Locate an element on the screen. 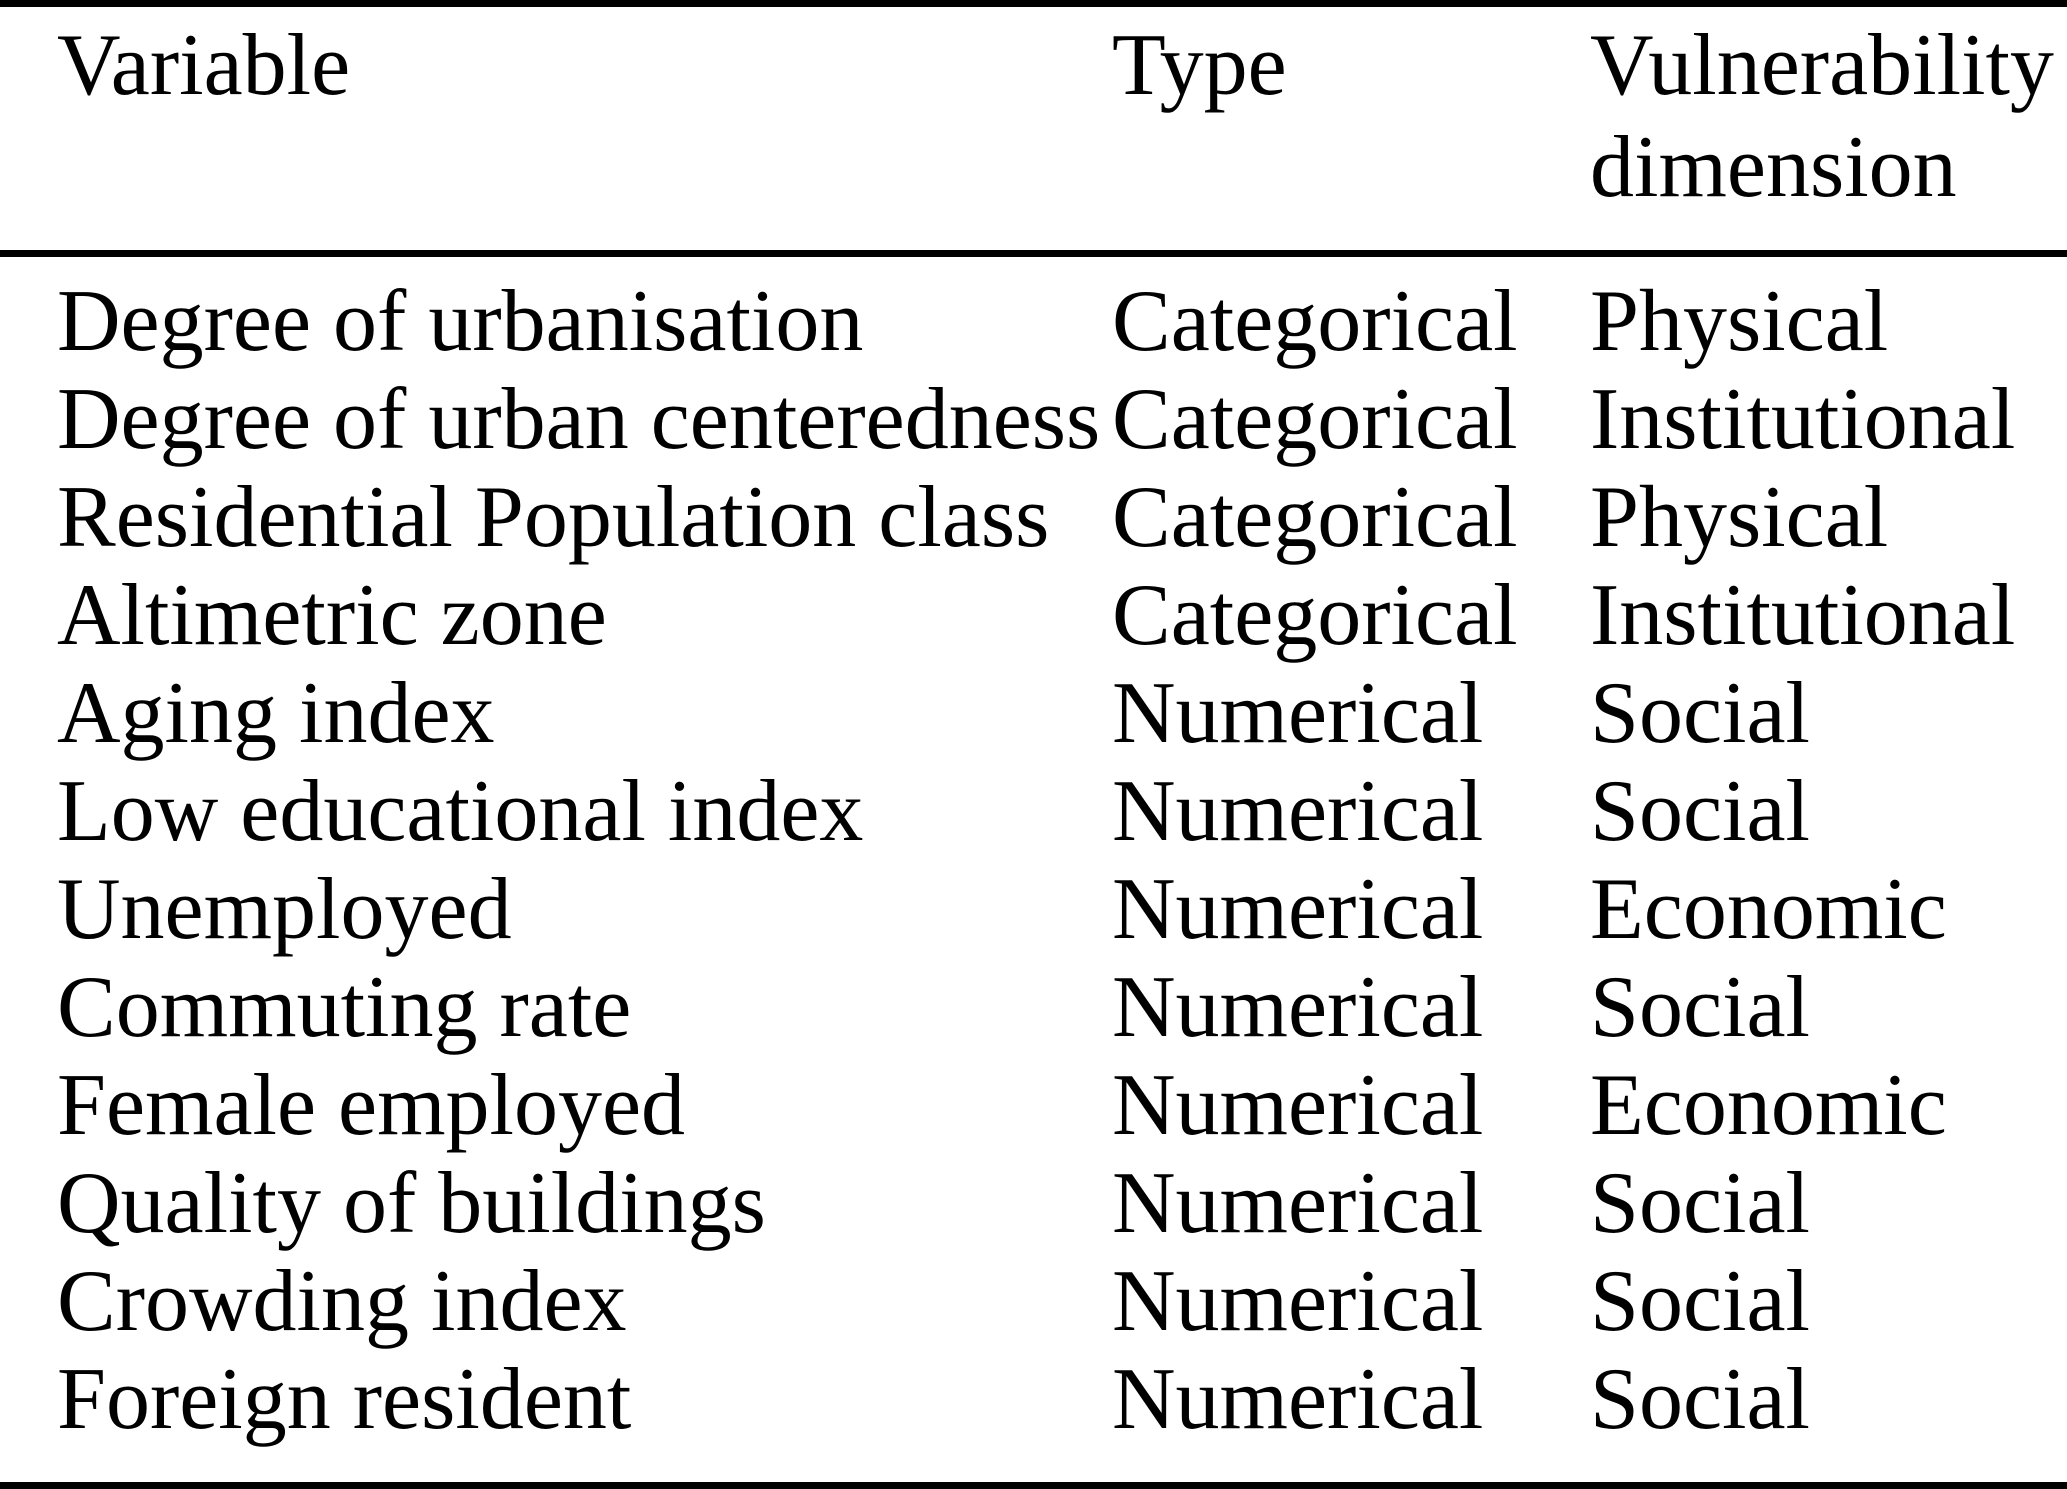 This screenshot has height=1489, width=2067. table-row: Quality of buildings Numerical Social is located at coordinates (1062, 1204).